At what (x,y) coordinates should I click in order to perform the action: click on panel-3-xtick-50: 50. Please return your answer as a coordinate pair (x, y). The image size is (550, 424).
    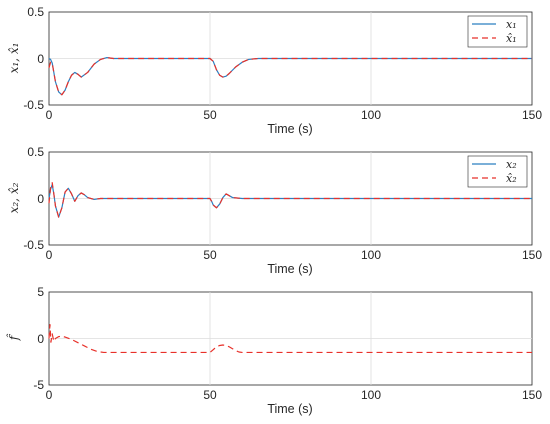
    Looking at the image, I should click on (210, 395).